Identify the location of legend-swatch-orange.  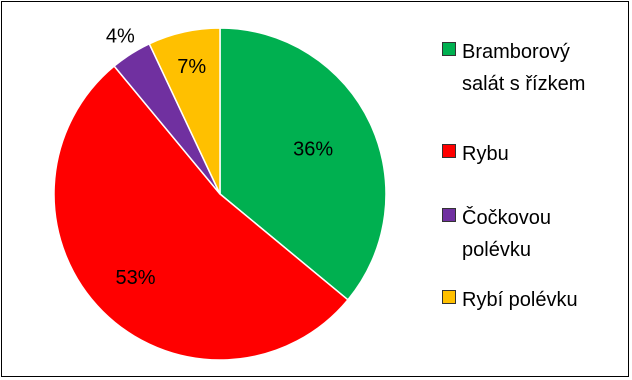
(449, 297).